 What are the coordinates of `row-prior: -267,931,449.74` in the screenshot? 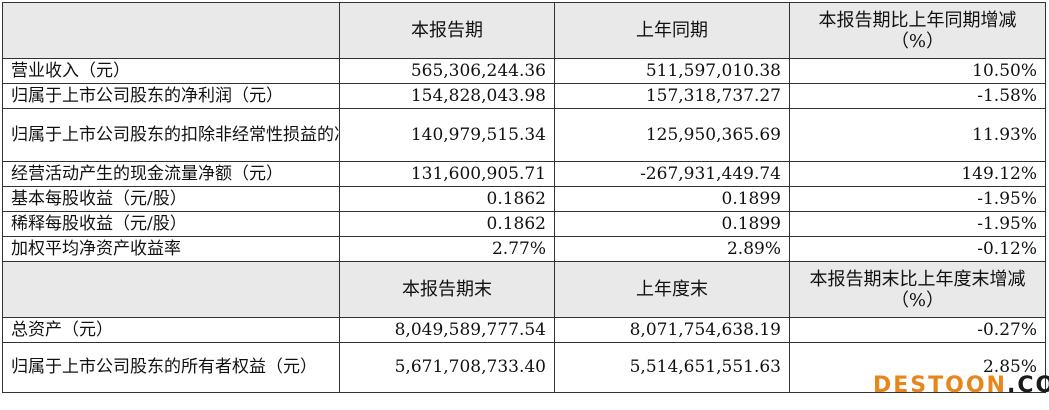 It's located at (672, 174).